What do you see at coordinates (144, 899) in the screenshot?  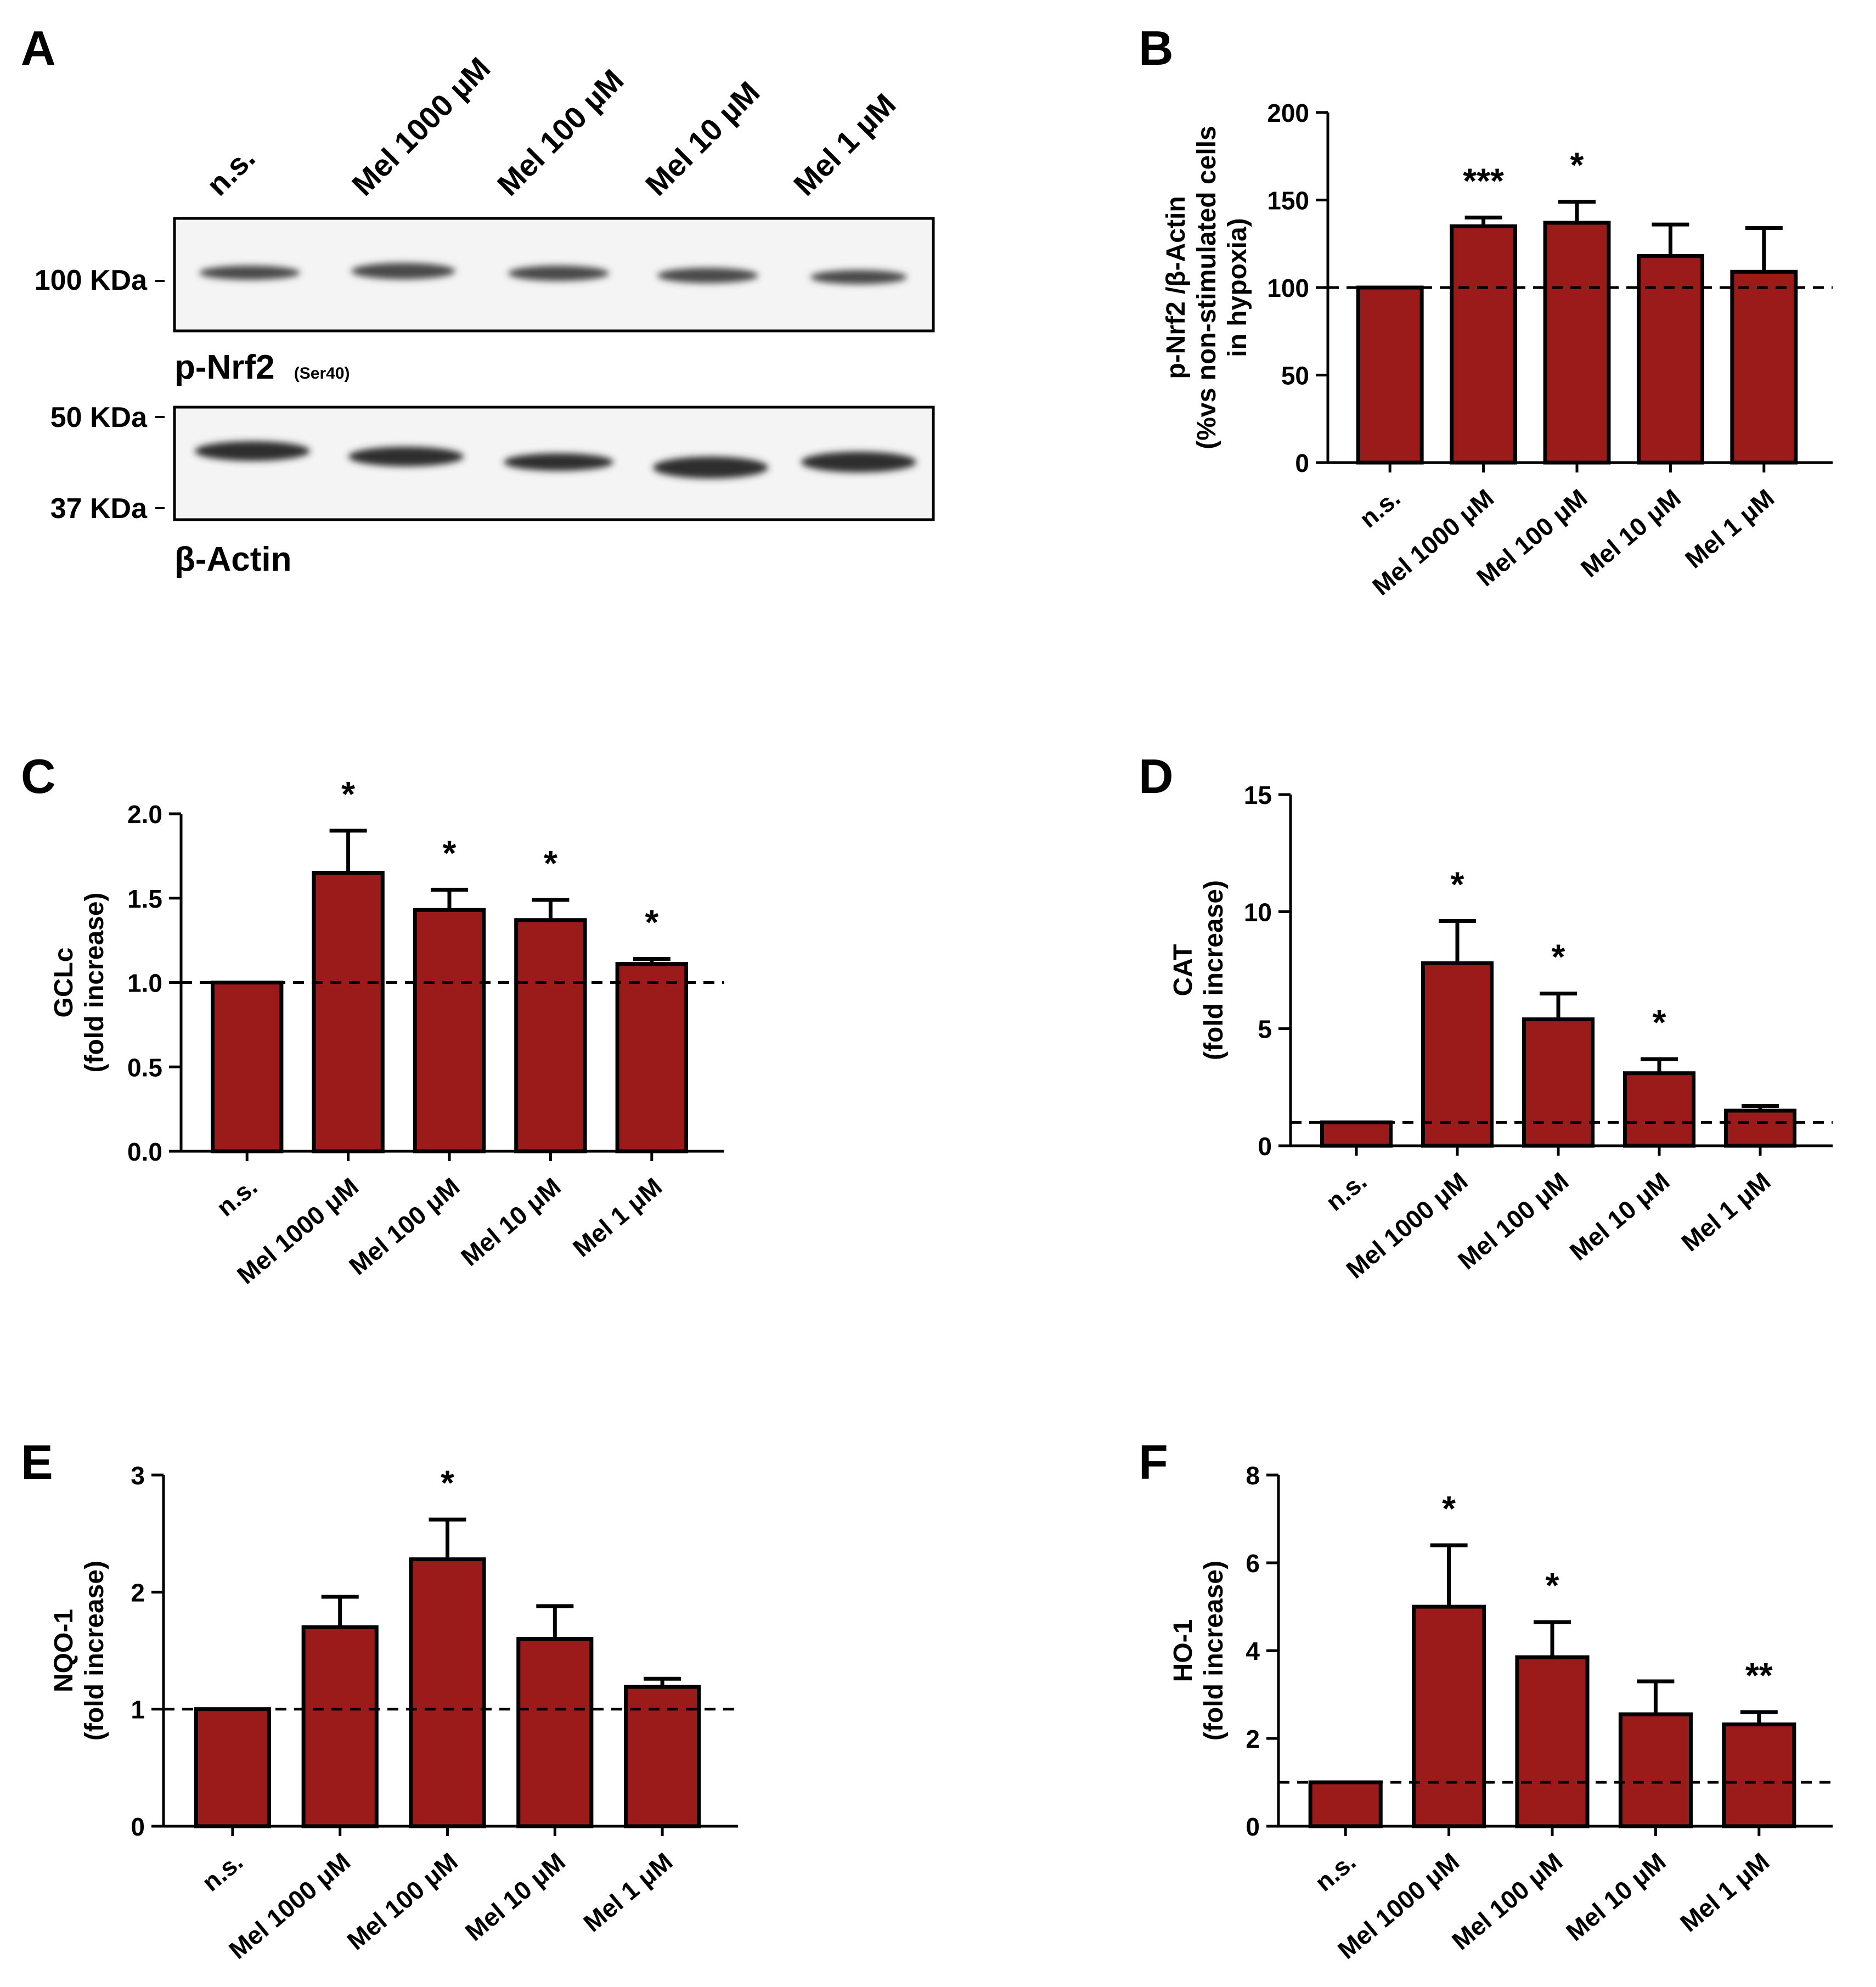 I see `y-tick-label: 1.5` at bounding box center [144, 899].